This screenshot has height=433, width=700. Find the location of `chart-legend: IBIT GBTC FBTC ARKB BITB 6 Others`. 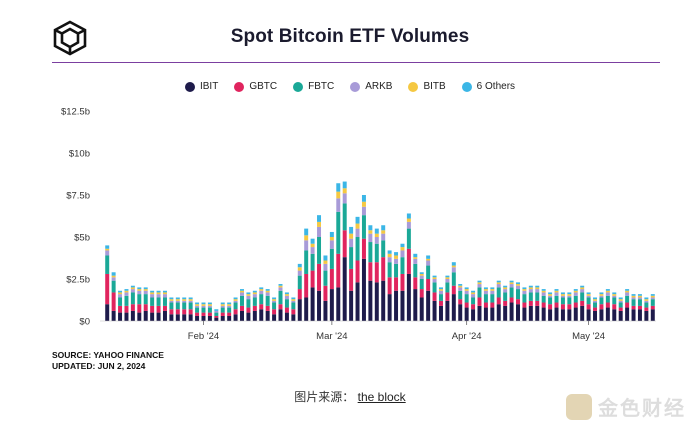

chart-legend: IBIT GBTC FBTC ARKB BITB 6 Others is located at coordinates (350, 86).